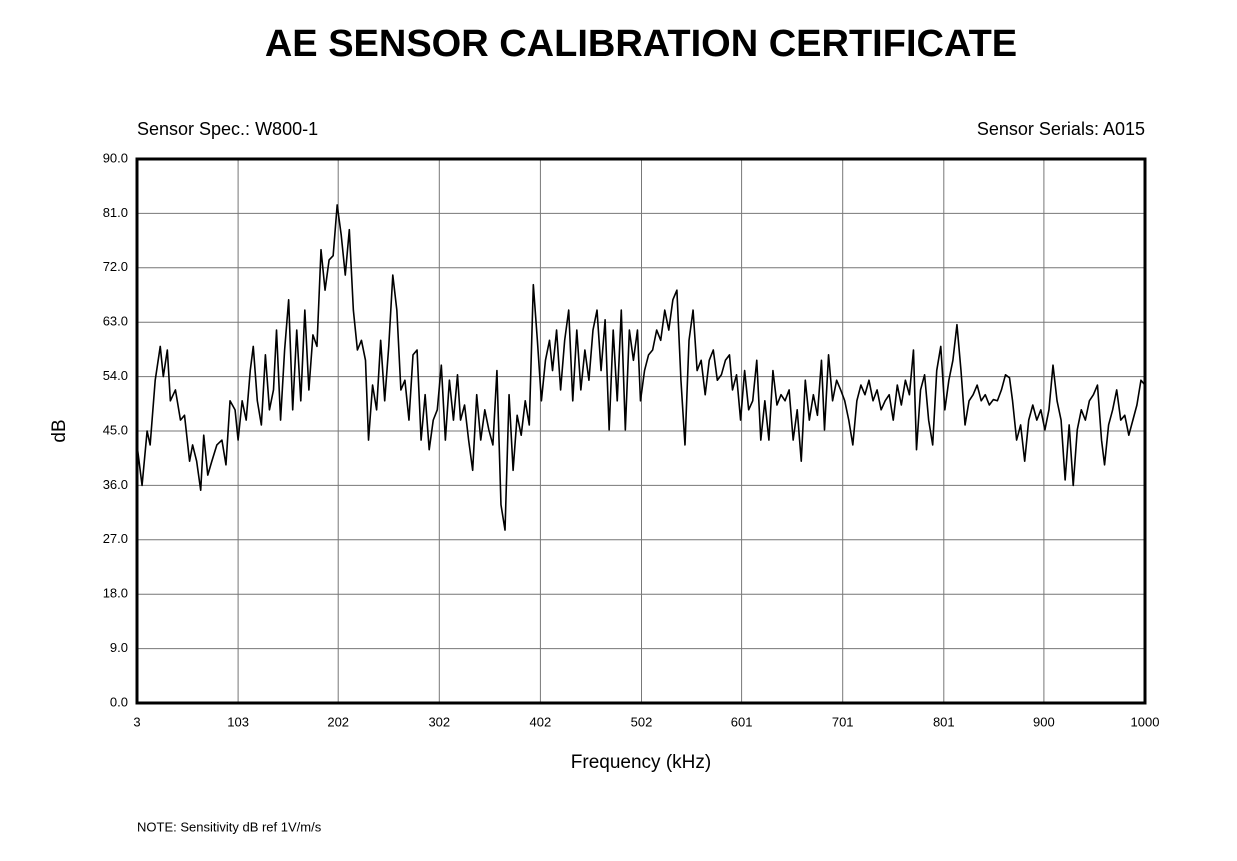  I want to click on x-axis-label: Frequency (kHz), so click(641, 762).